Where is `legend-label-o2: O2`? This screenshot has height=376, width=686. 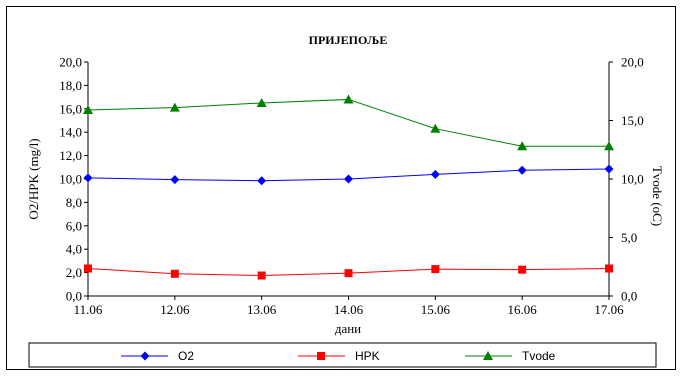 legend-label-o2: O2 is located at coordinates (186, 356).